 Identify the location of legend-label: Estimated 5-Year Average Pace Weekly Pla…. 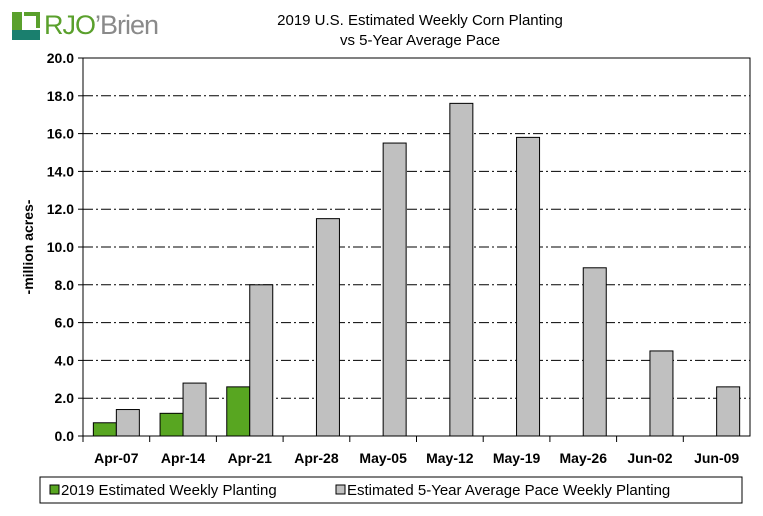
(508, 490).